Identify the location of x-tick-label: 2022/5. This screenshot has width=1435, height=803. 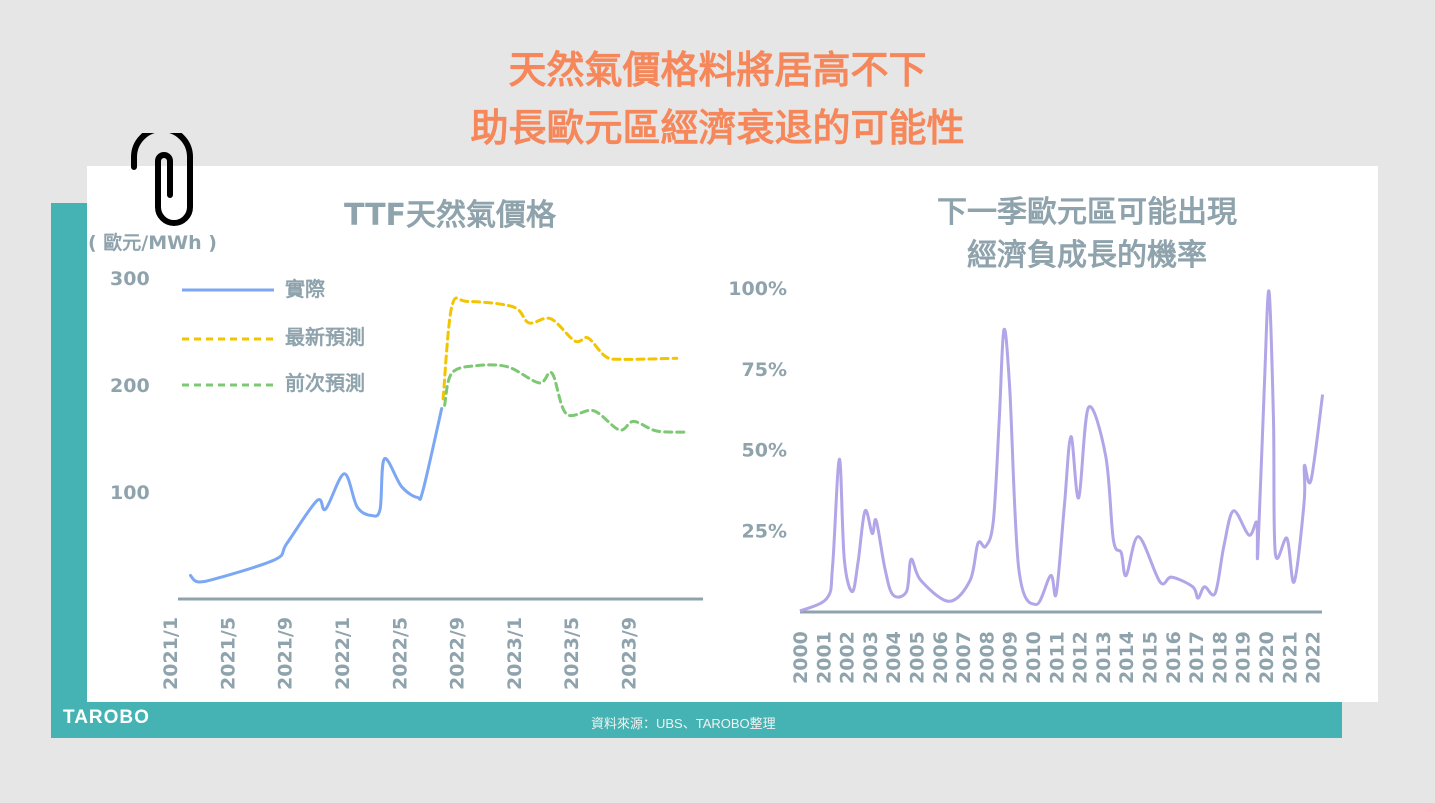
(400, 653).